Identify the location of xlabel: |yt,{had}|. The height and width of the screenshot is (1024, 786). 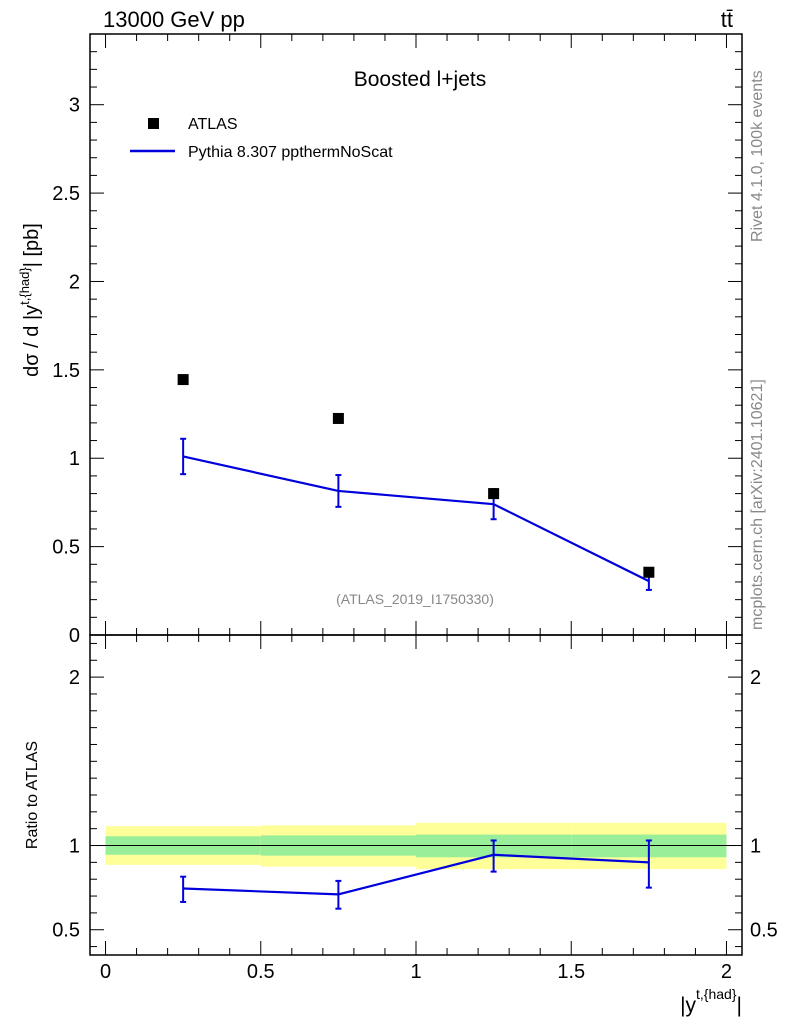
(711, 1001).